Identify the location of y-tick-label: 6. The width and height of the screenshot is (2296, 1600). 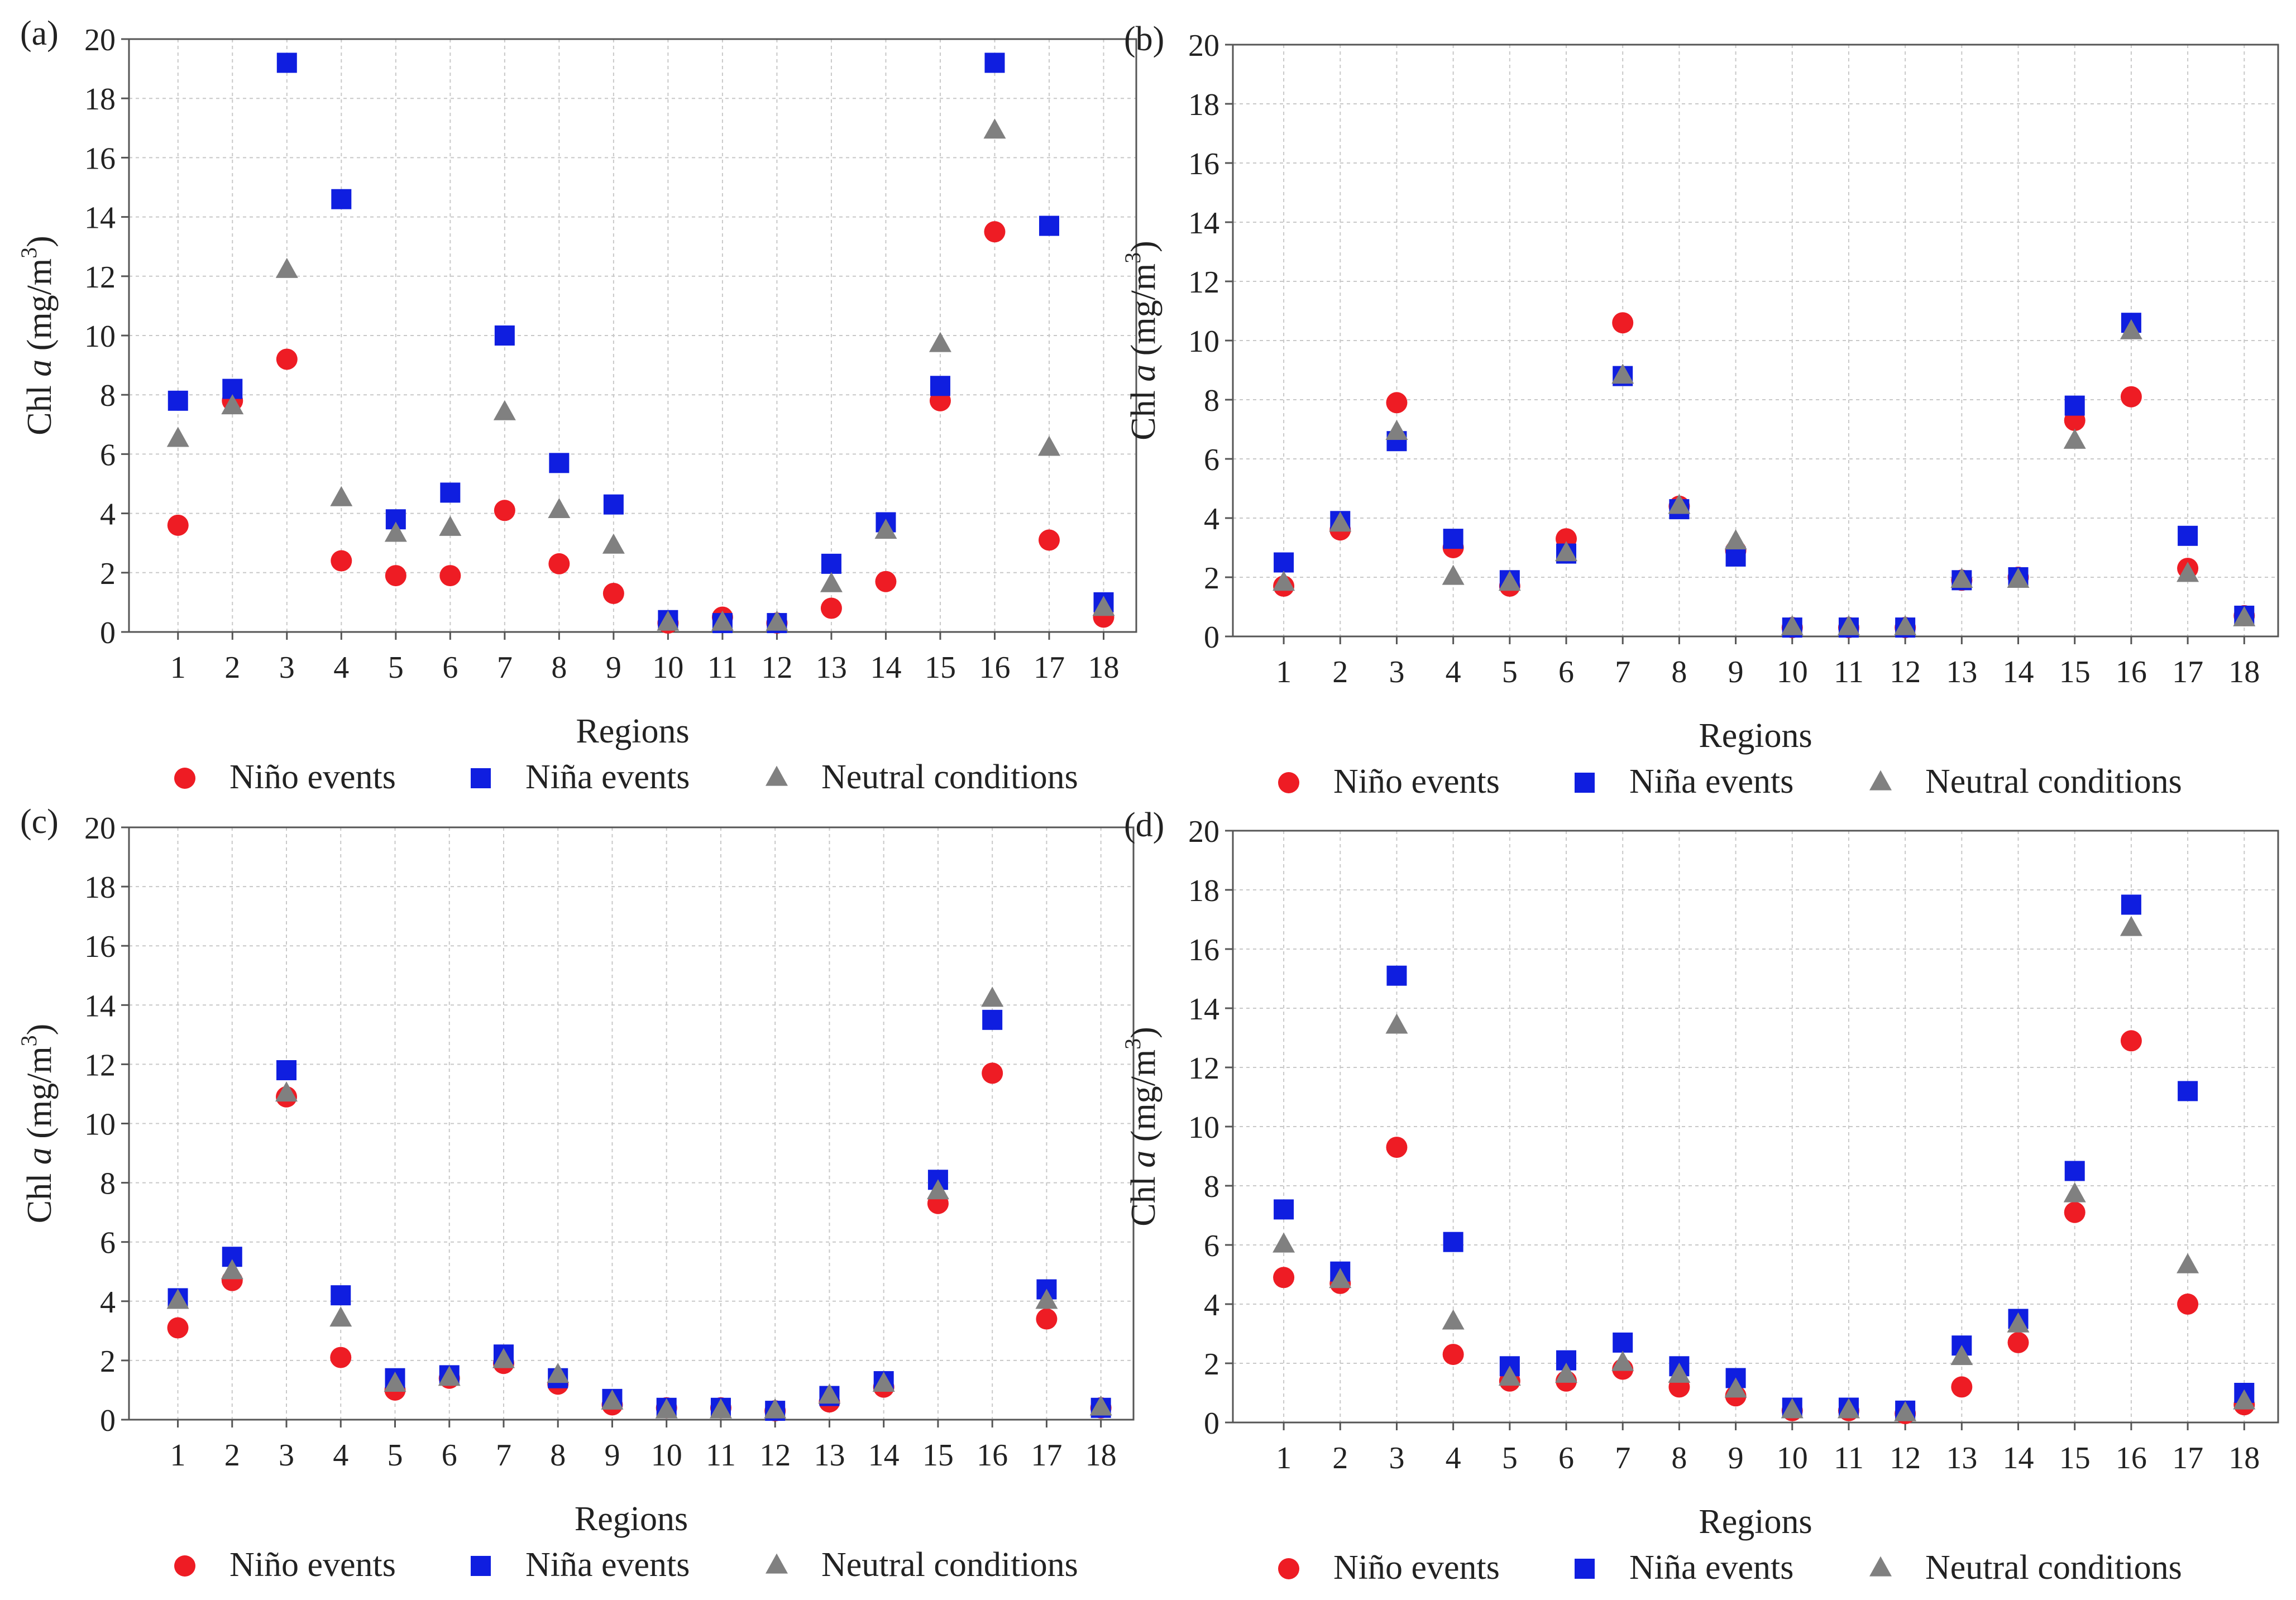
(1211, 1246).